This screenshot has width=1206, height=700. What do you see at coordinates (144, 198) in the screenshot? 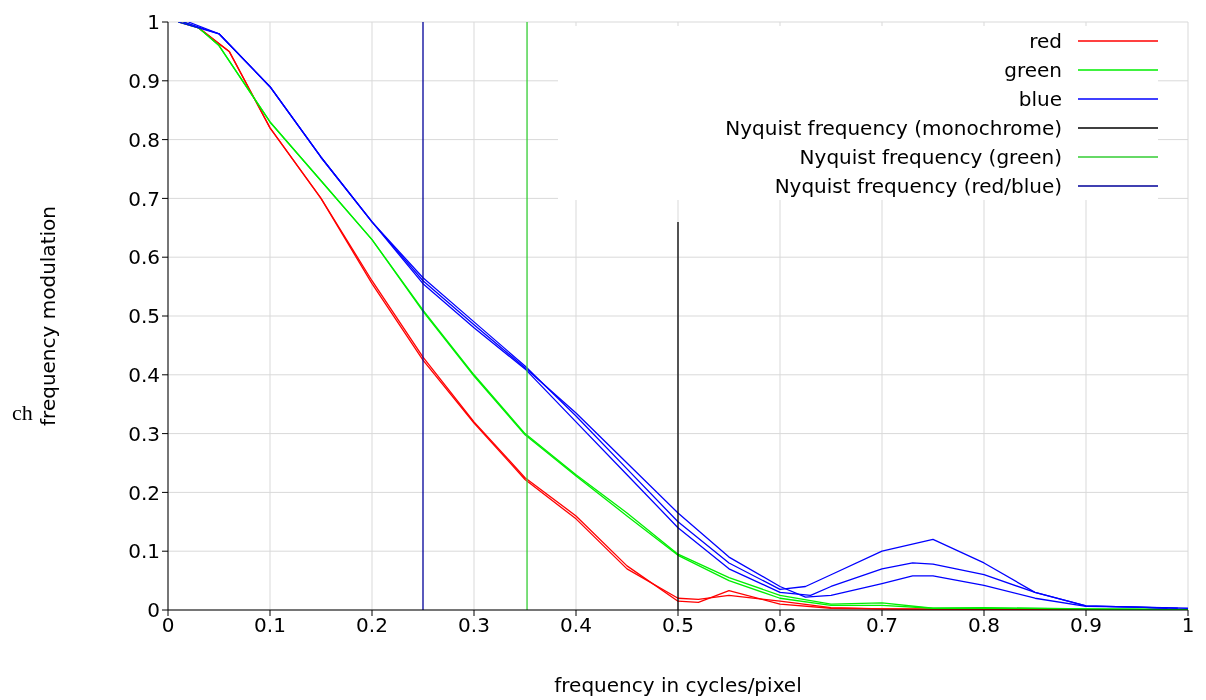
I see `y-tick-label: 0.7` at bounding box center [144, 198].